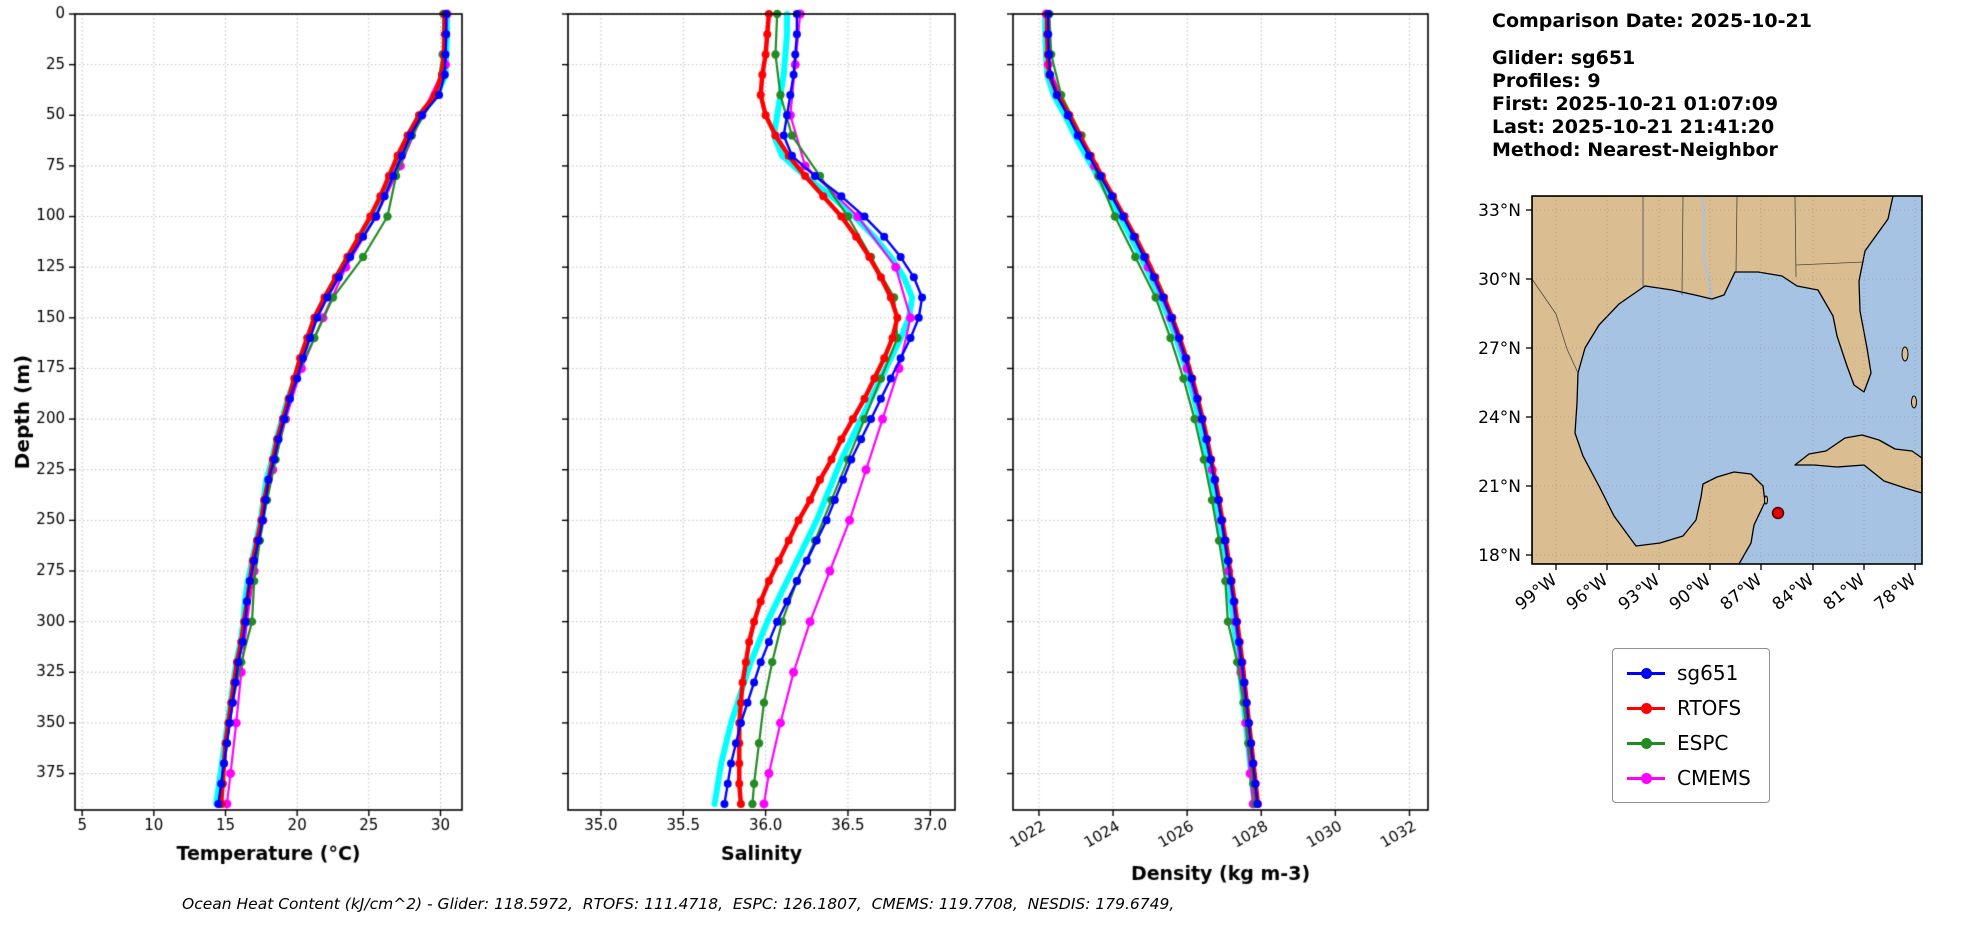 The height and width of the screenshot is (934, 1987). Describe the element at coordinates (1652, 21) in the screenshot. I see `comparison-date-text: Comparison Date: 2025-10-21` at that location.